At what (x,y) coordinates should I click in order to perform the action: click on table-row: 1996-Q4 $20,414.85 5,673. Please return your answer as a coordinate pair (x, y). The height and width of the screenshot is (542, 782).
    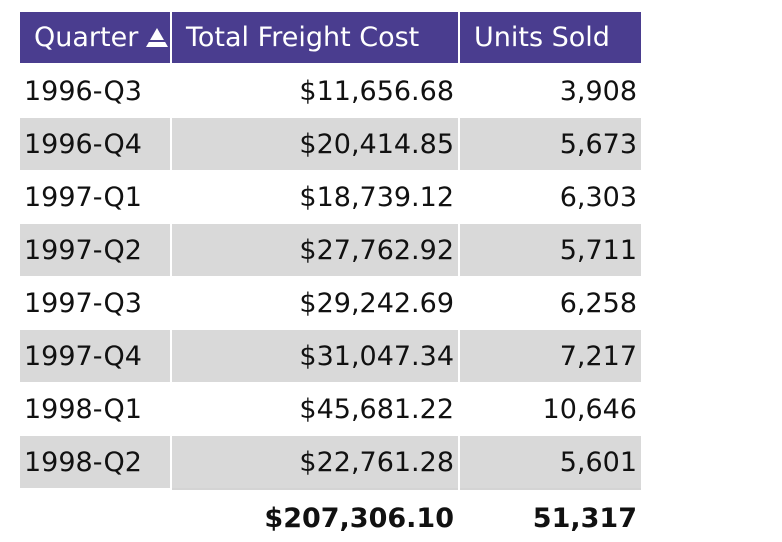
    Looking at the image, I should click on (330, 143).